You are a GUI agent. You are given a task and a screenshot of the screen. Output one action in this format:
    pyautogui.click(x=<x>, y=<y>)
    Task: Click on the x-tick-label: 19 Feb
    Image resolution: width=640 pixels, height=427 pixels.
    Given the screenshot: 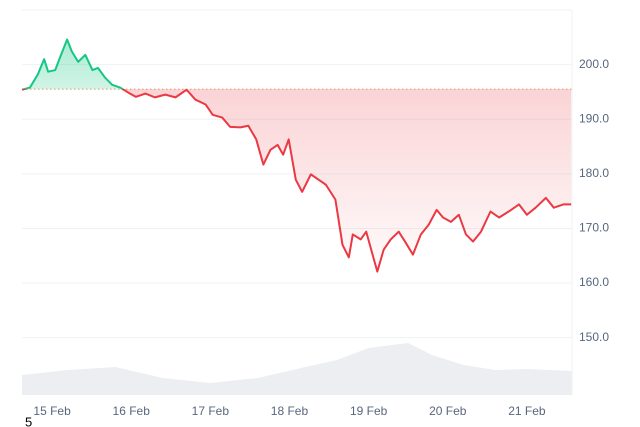 What is the action you would take?
    pyautogui.click(x=369, y=411)
    